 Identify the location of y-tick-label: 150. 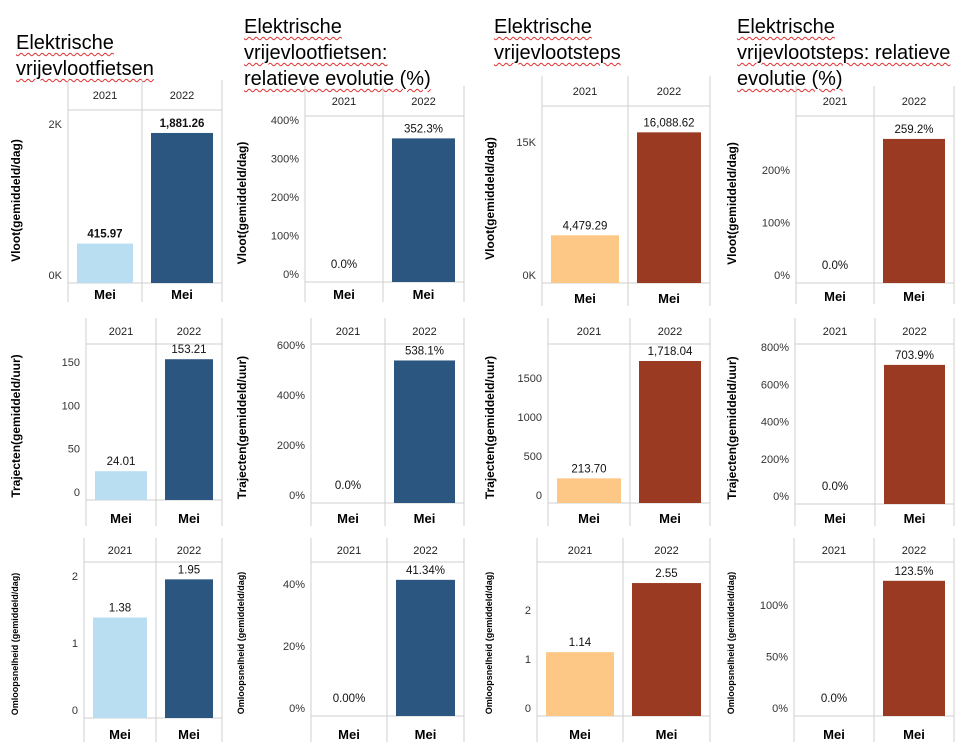
(71, 363).